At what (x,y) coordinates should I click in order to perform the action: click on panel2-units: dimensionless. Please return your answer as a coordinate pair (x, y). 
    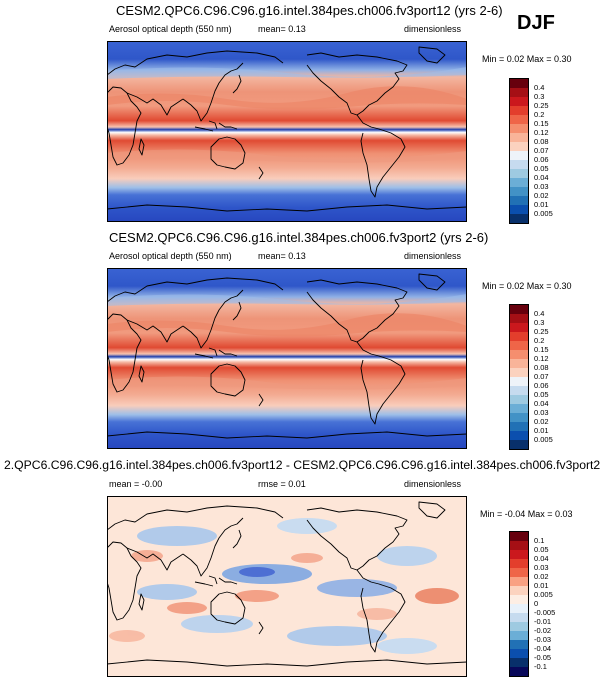
    Looking at the image, I should click on (433, 256).